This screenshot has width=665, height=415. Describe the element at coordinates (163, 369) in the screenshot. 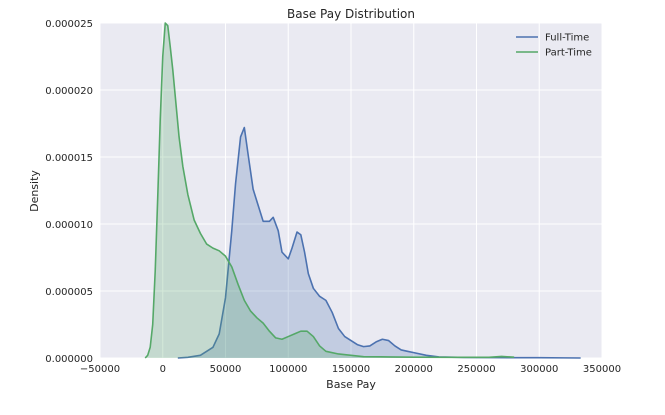

I see `x-tick-label: 0` at that location.